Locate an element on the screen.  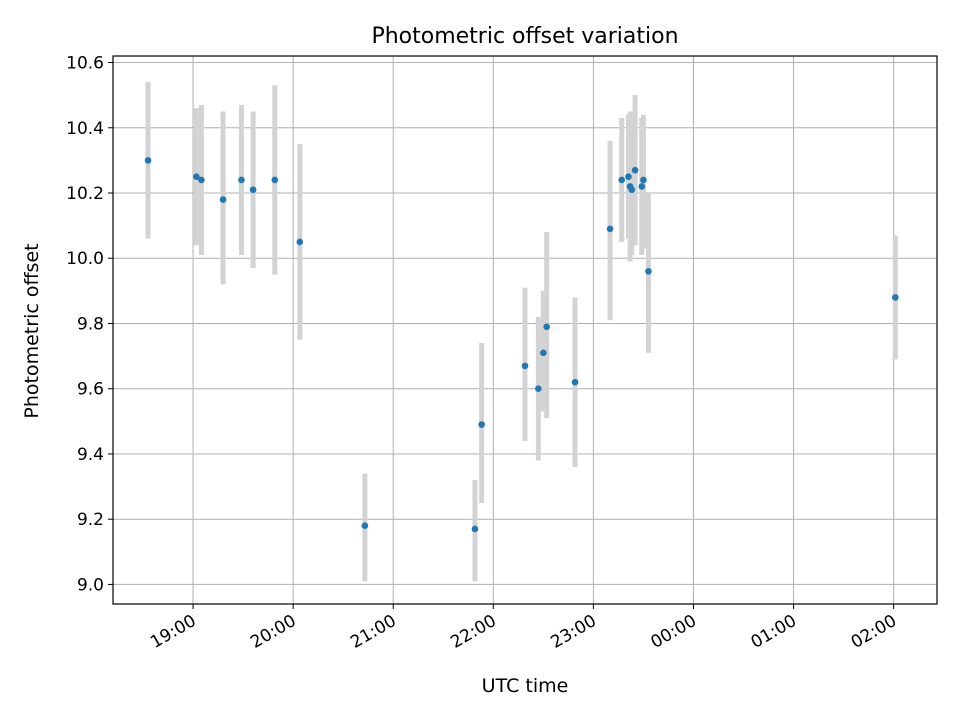
y-tick-label: 10.2 is located at coordinates (85, 194).